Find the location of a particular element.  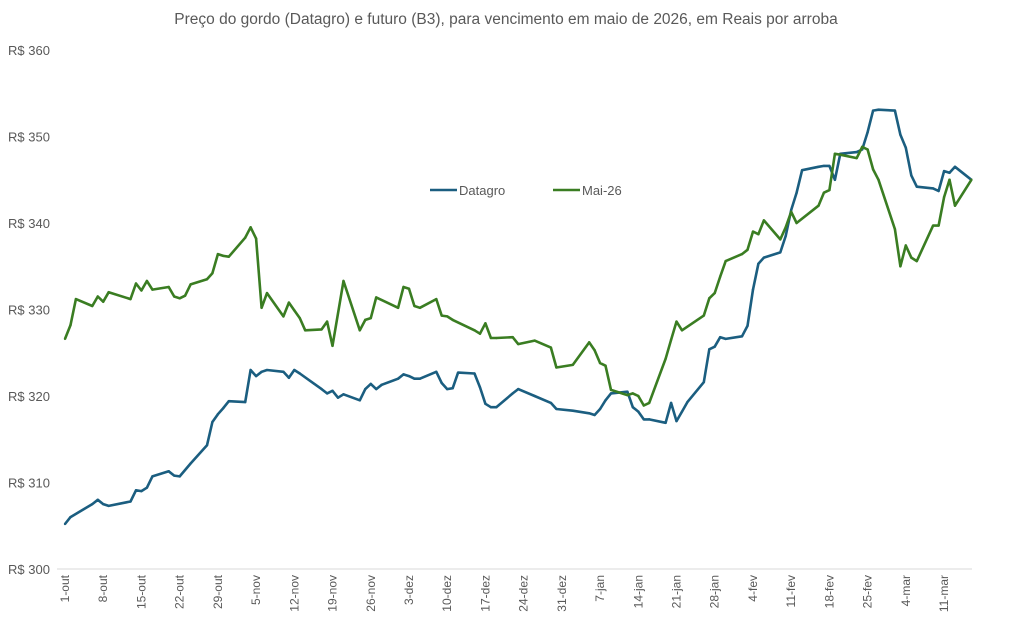

x-tick-label: 18-fev is located at coordinates (829, 591).